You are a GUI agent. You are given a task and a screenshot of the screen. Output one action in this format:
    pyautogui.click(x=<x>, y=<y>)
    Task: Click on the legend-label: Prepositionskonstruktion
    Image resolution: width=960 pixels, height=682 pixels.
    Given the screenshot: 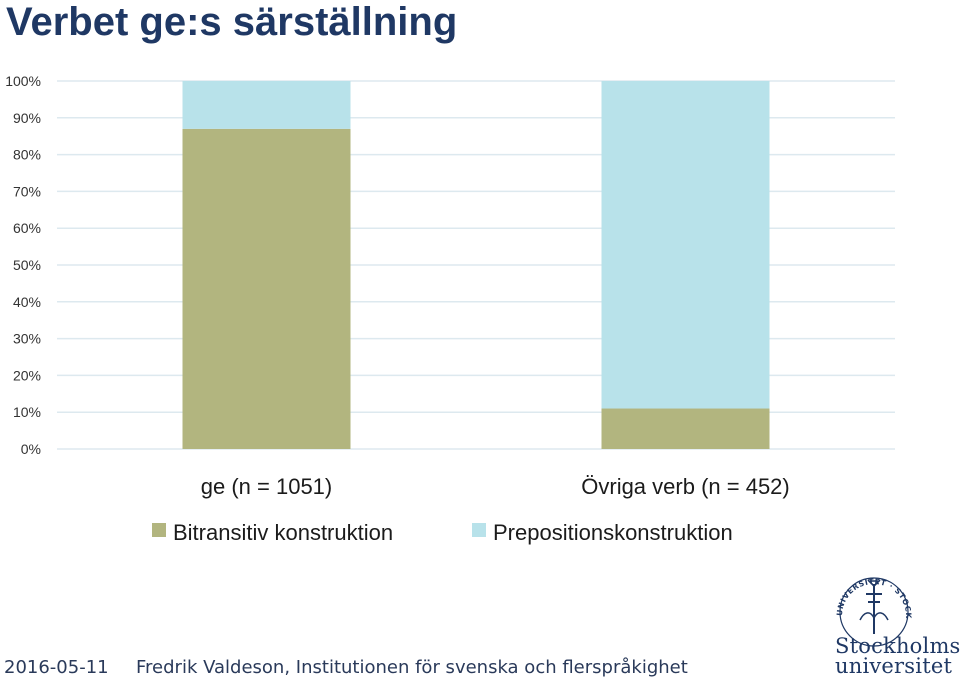 What is the action you would take?
    pyautogui.click(x=613, y=532)
    